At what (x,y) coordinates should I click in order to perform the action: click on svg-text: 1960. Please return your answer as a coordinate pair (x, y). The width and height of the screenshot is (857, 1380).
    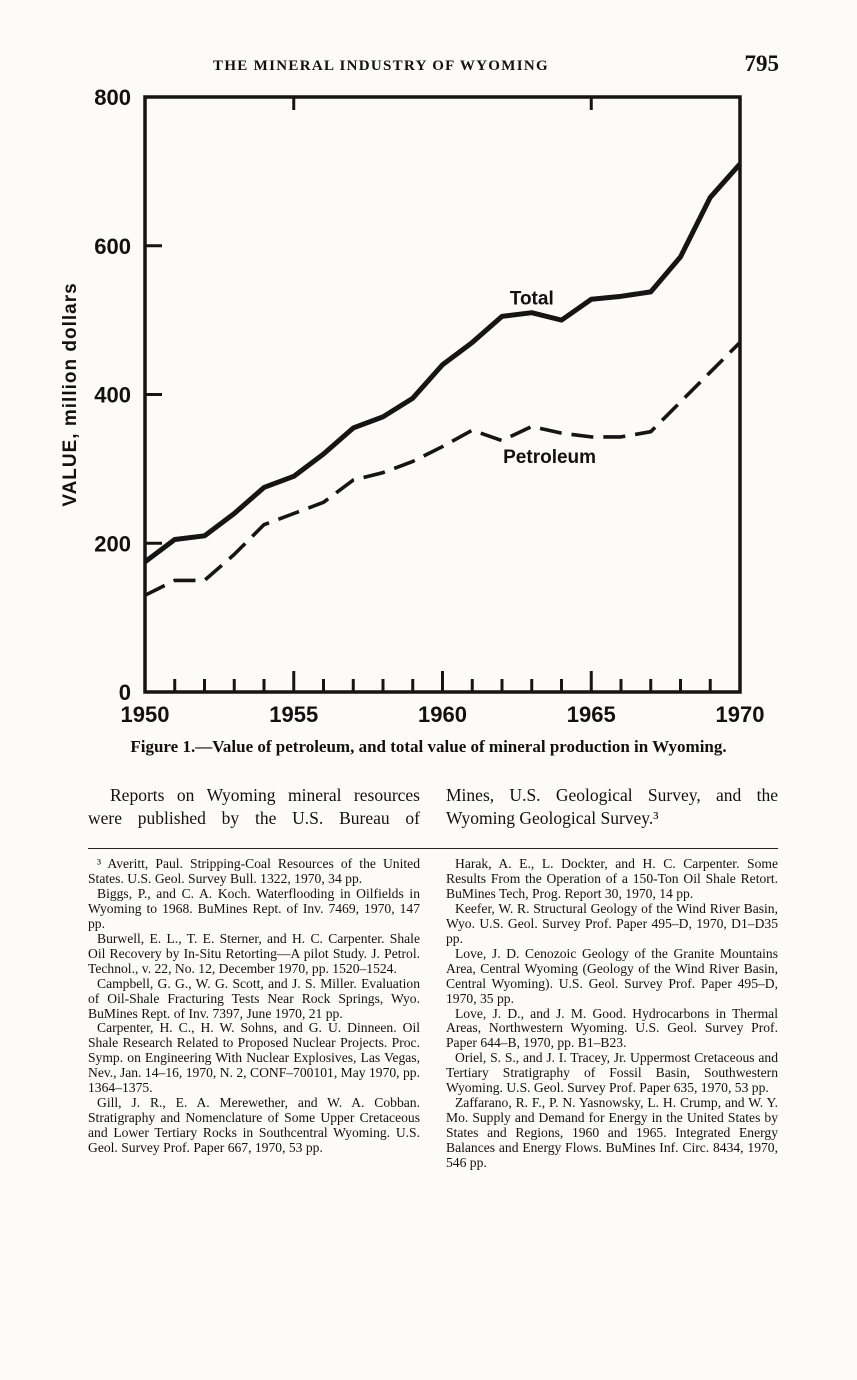
    Looking at the image, I should click on (442, 714).